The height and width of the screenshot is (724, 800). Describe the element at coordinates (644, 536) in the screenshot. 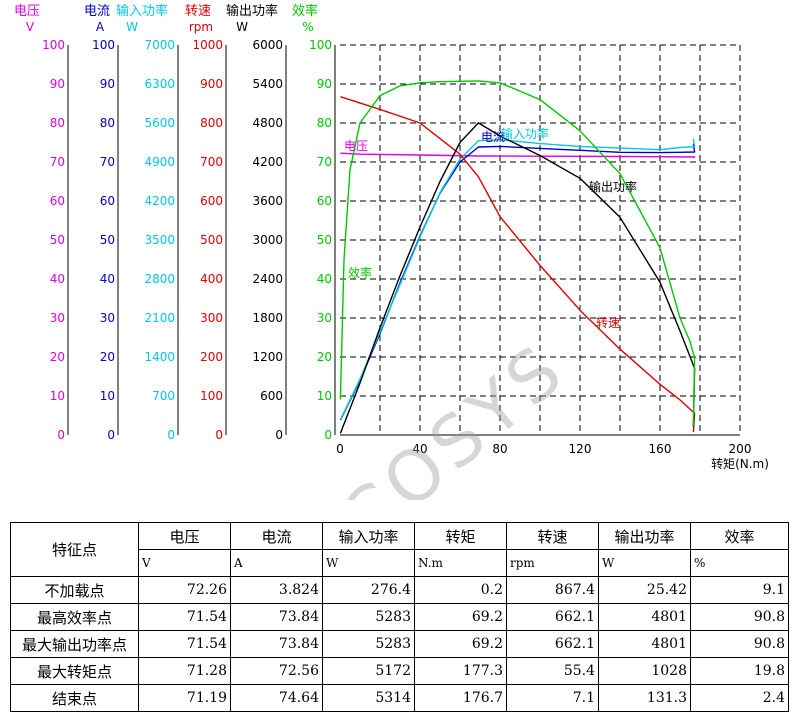

I see `table-header-cell: 输出功率` at that location.